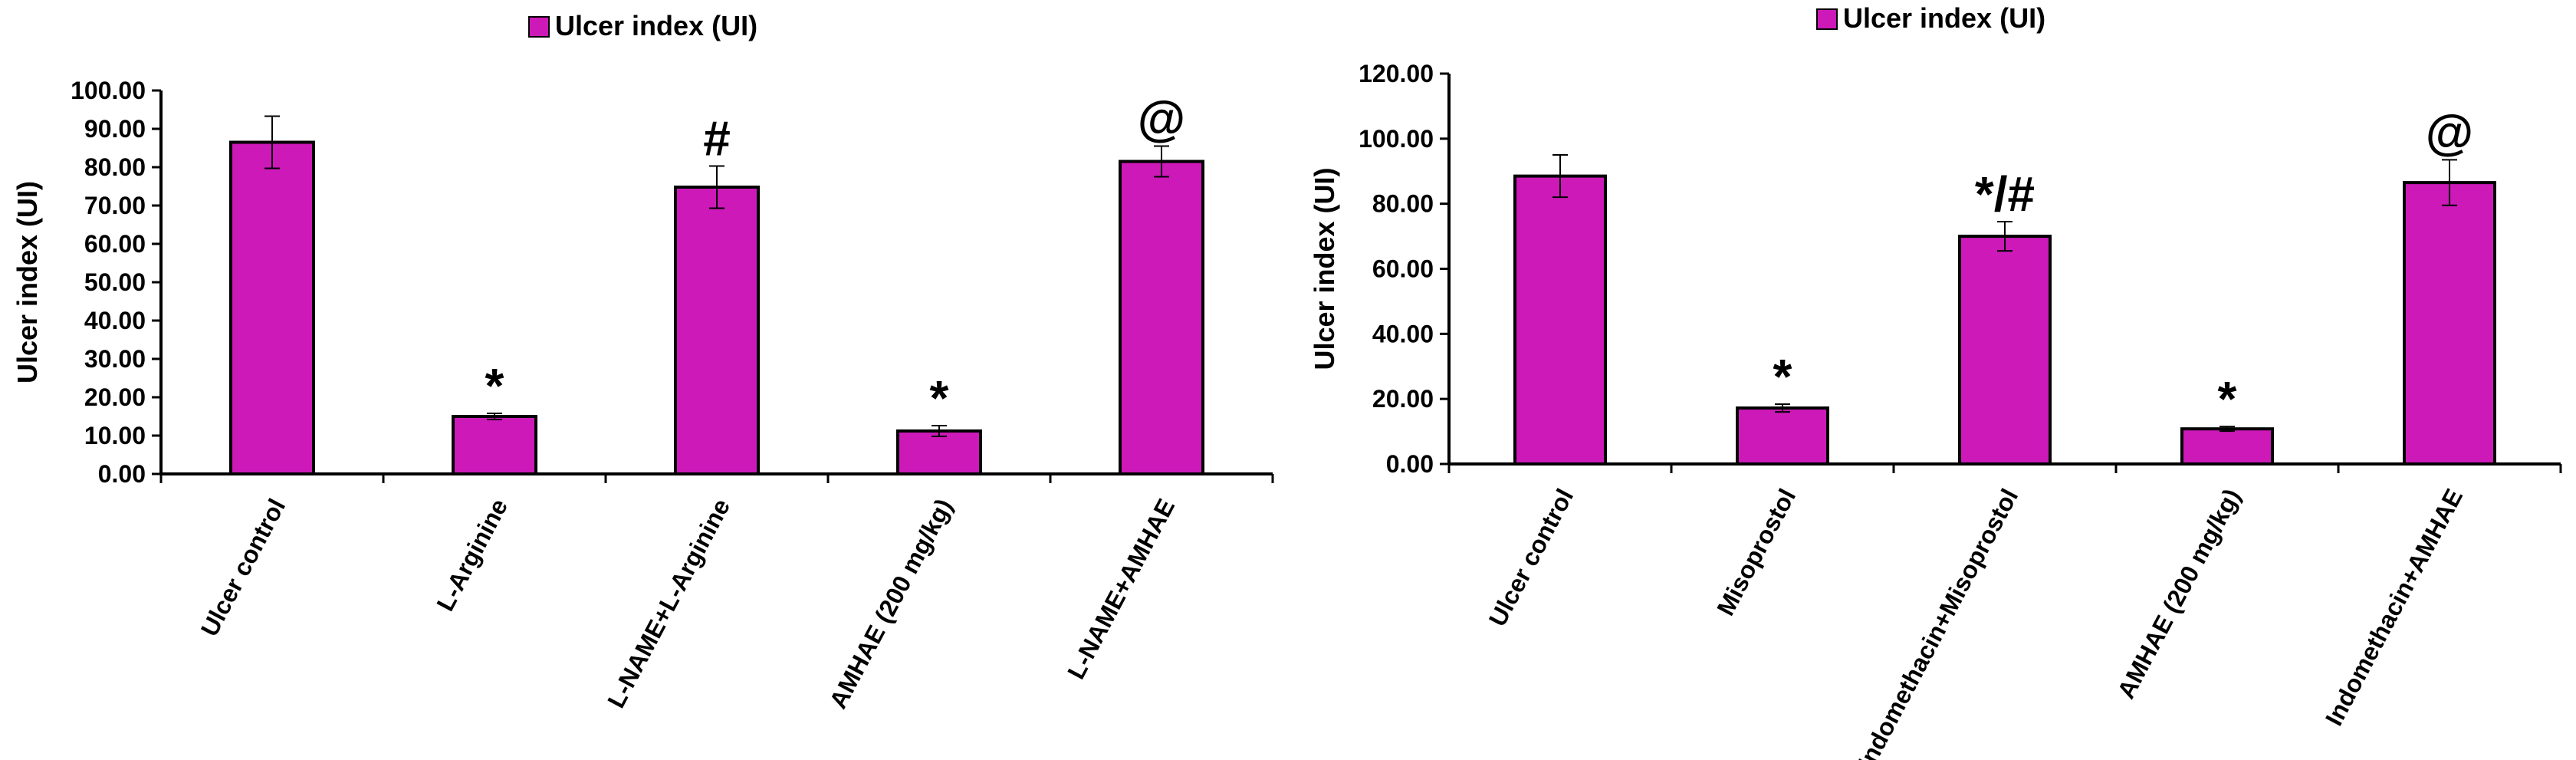 This screenshot has width=2576, height=760. I want to click on x-tick-label: Indomethacin+AMHAE, so click(2394, 607).